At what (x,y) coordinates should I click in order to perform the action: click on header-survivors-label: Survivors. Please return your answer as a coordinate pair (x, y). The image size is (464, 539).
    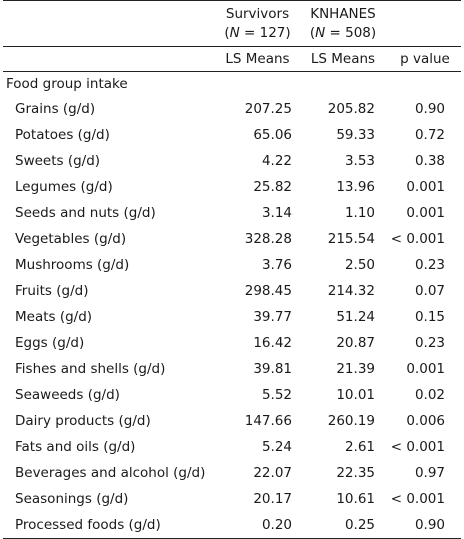
    Looking at the image, I should click on (257, 14).